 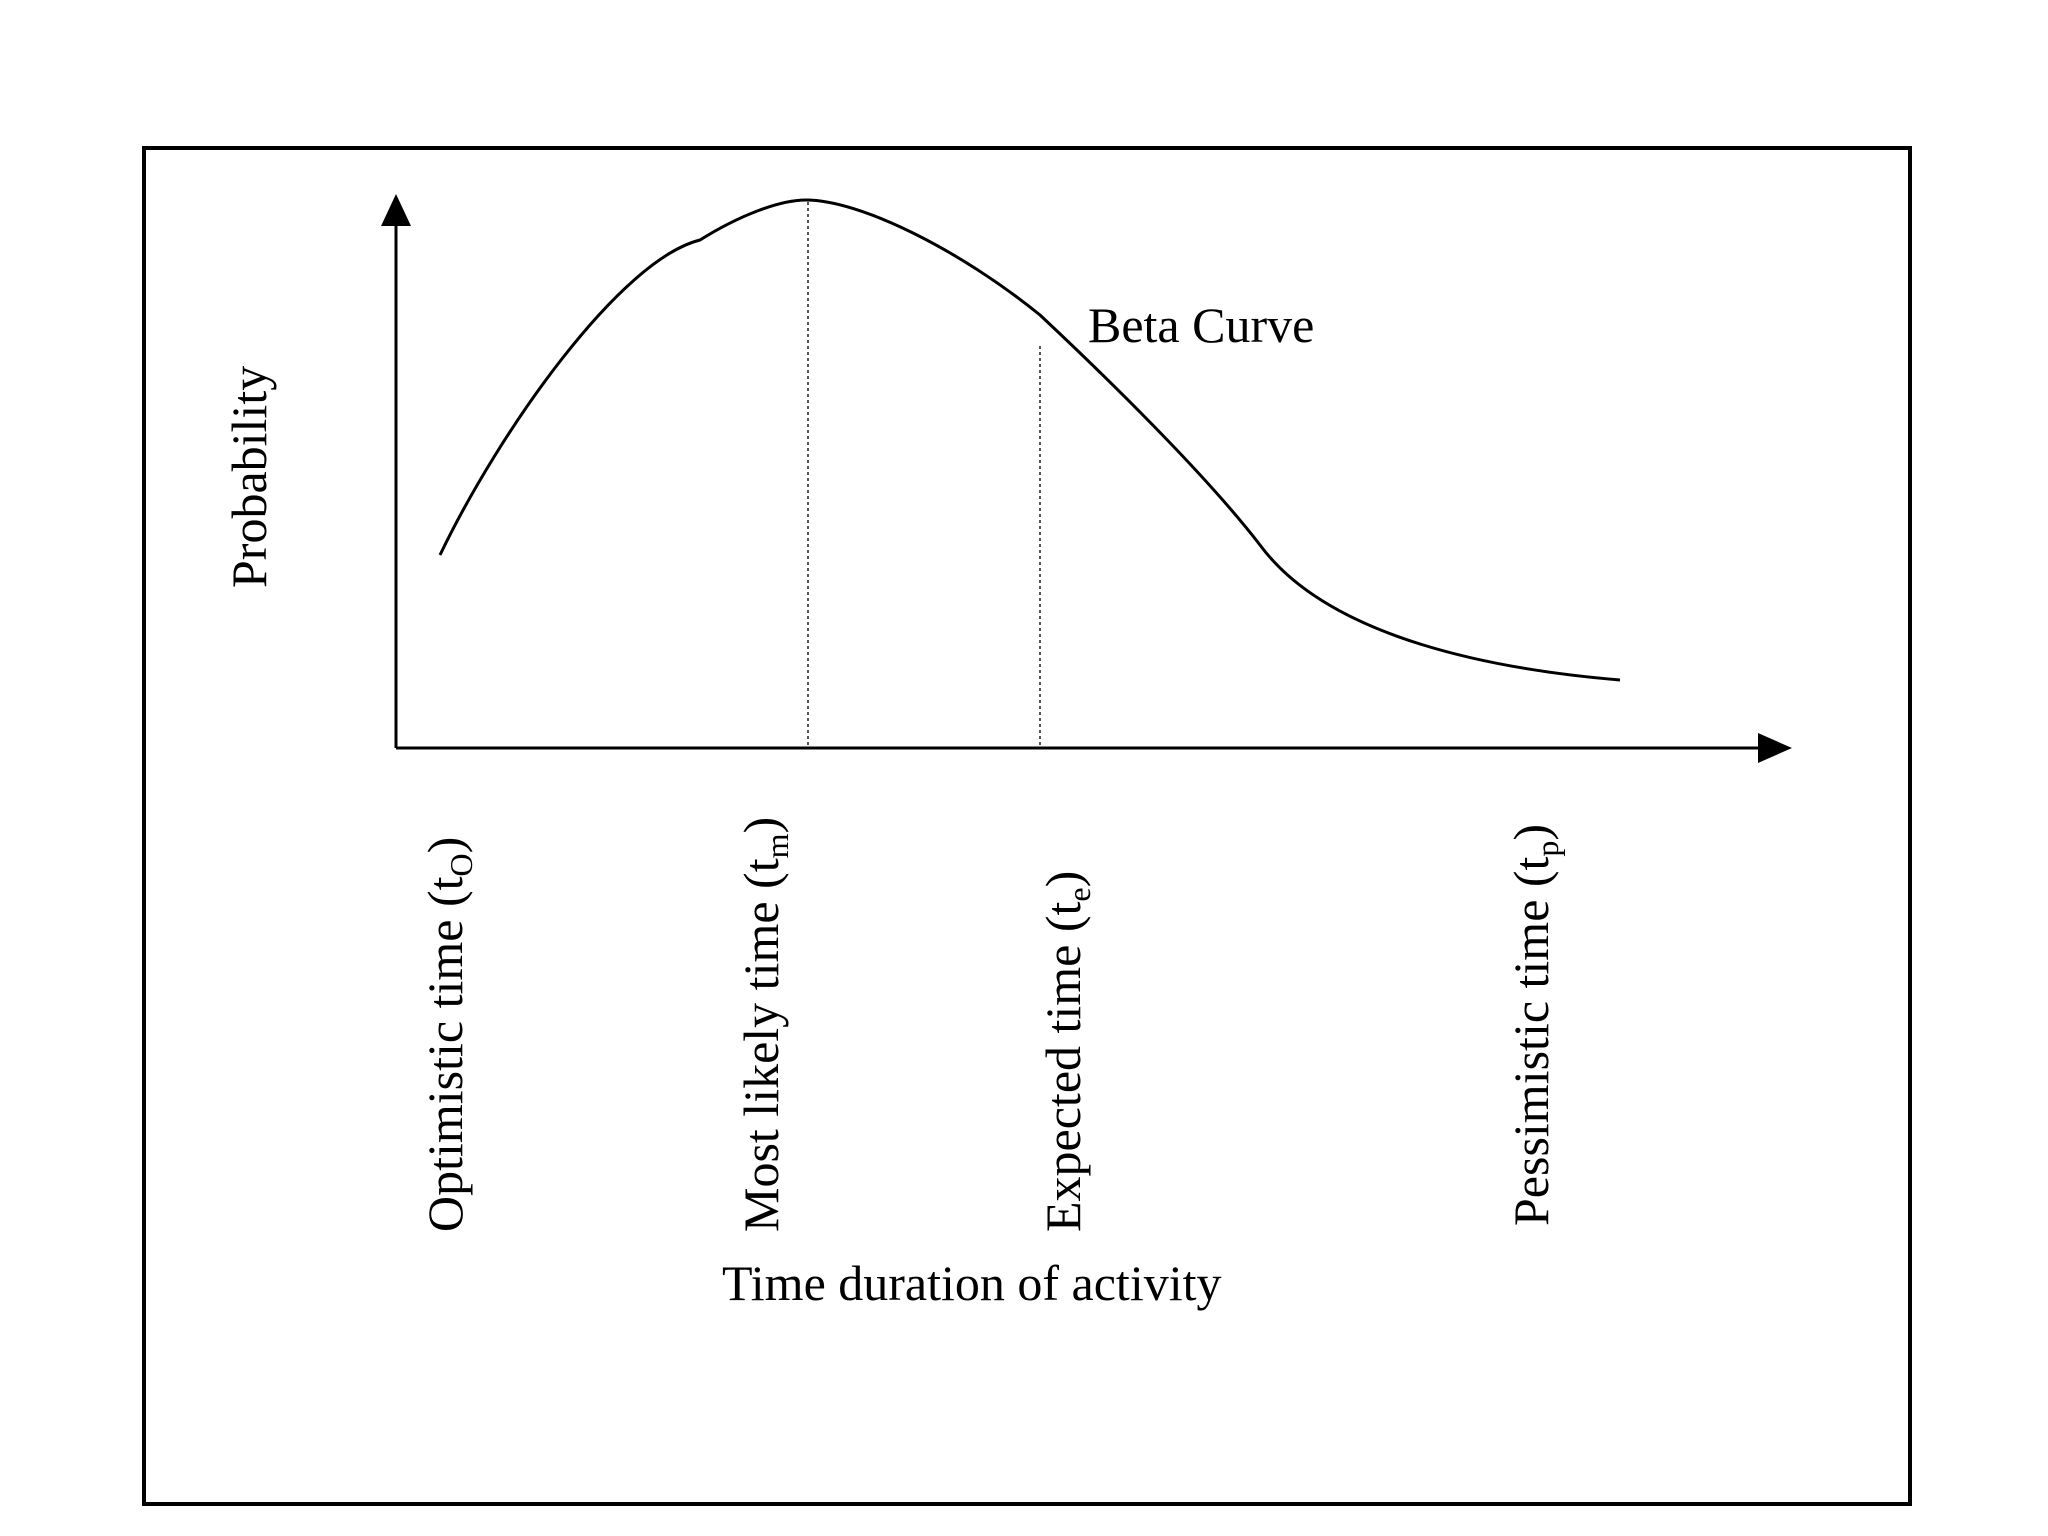 I want to click on y-axis-arrowhead, so click(x=396, y=210).